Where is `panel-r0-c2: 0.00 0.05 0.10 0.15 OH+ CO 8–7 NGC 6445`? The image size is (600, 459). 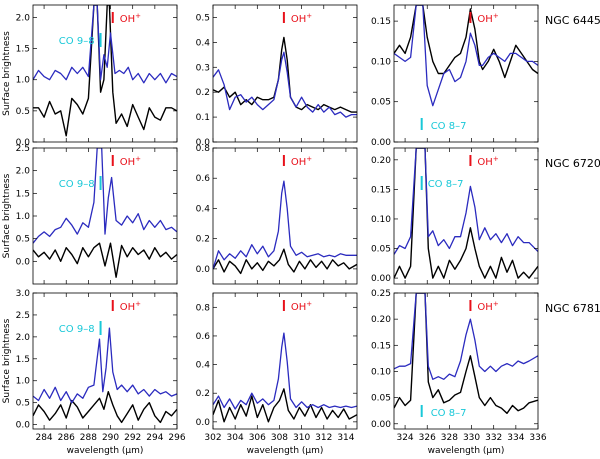 panel-r0-c2: 0.00 0.05 0.10 0.15 OH+ CO 8–7 NGC 6445 is located at coordinates (485, 76).